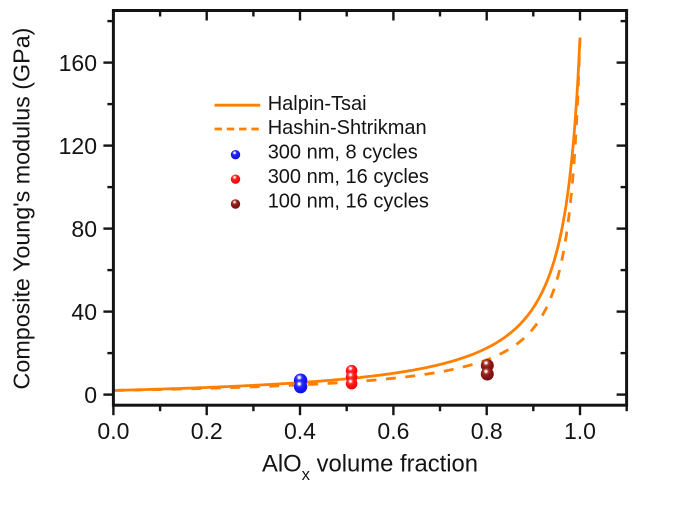  I want to click on svg-text: 300 nm, 8 cycles, so click(343, 152).